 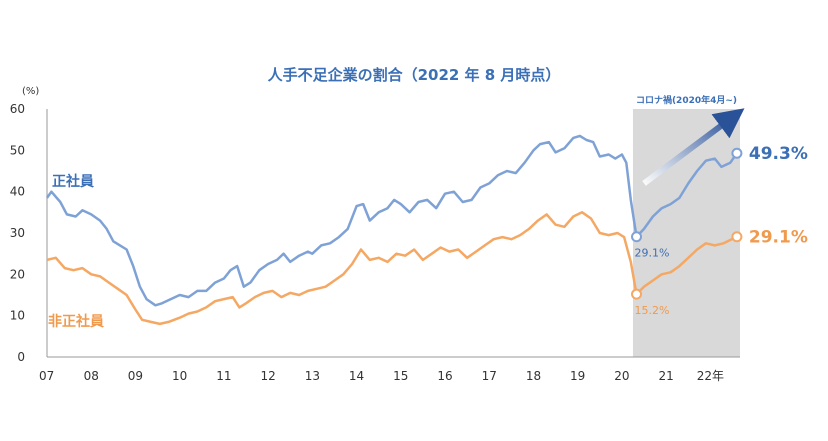 What do you see at coordinates (400, 376) in the screenshot?
I see `x-tick-label: 15` at bounding box center [400, 376].